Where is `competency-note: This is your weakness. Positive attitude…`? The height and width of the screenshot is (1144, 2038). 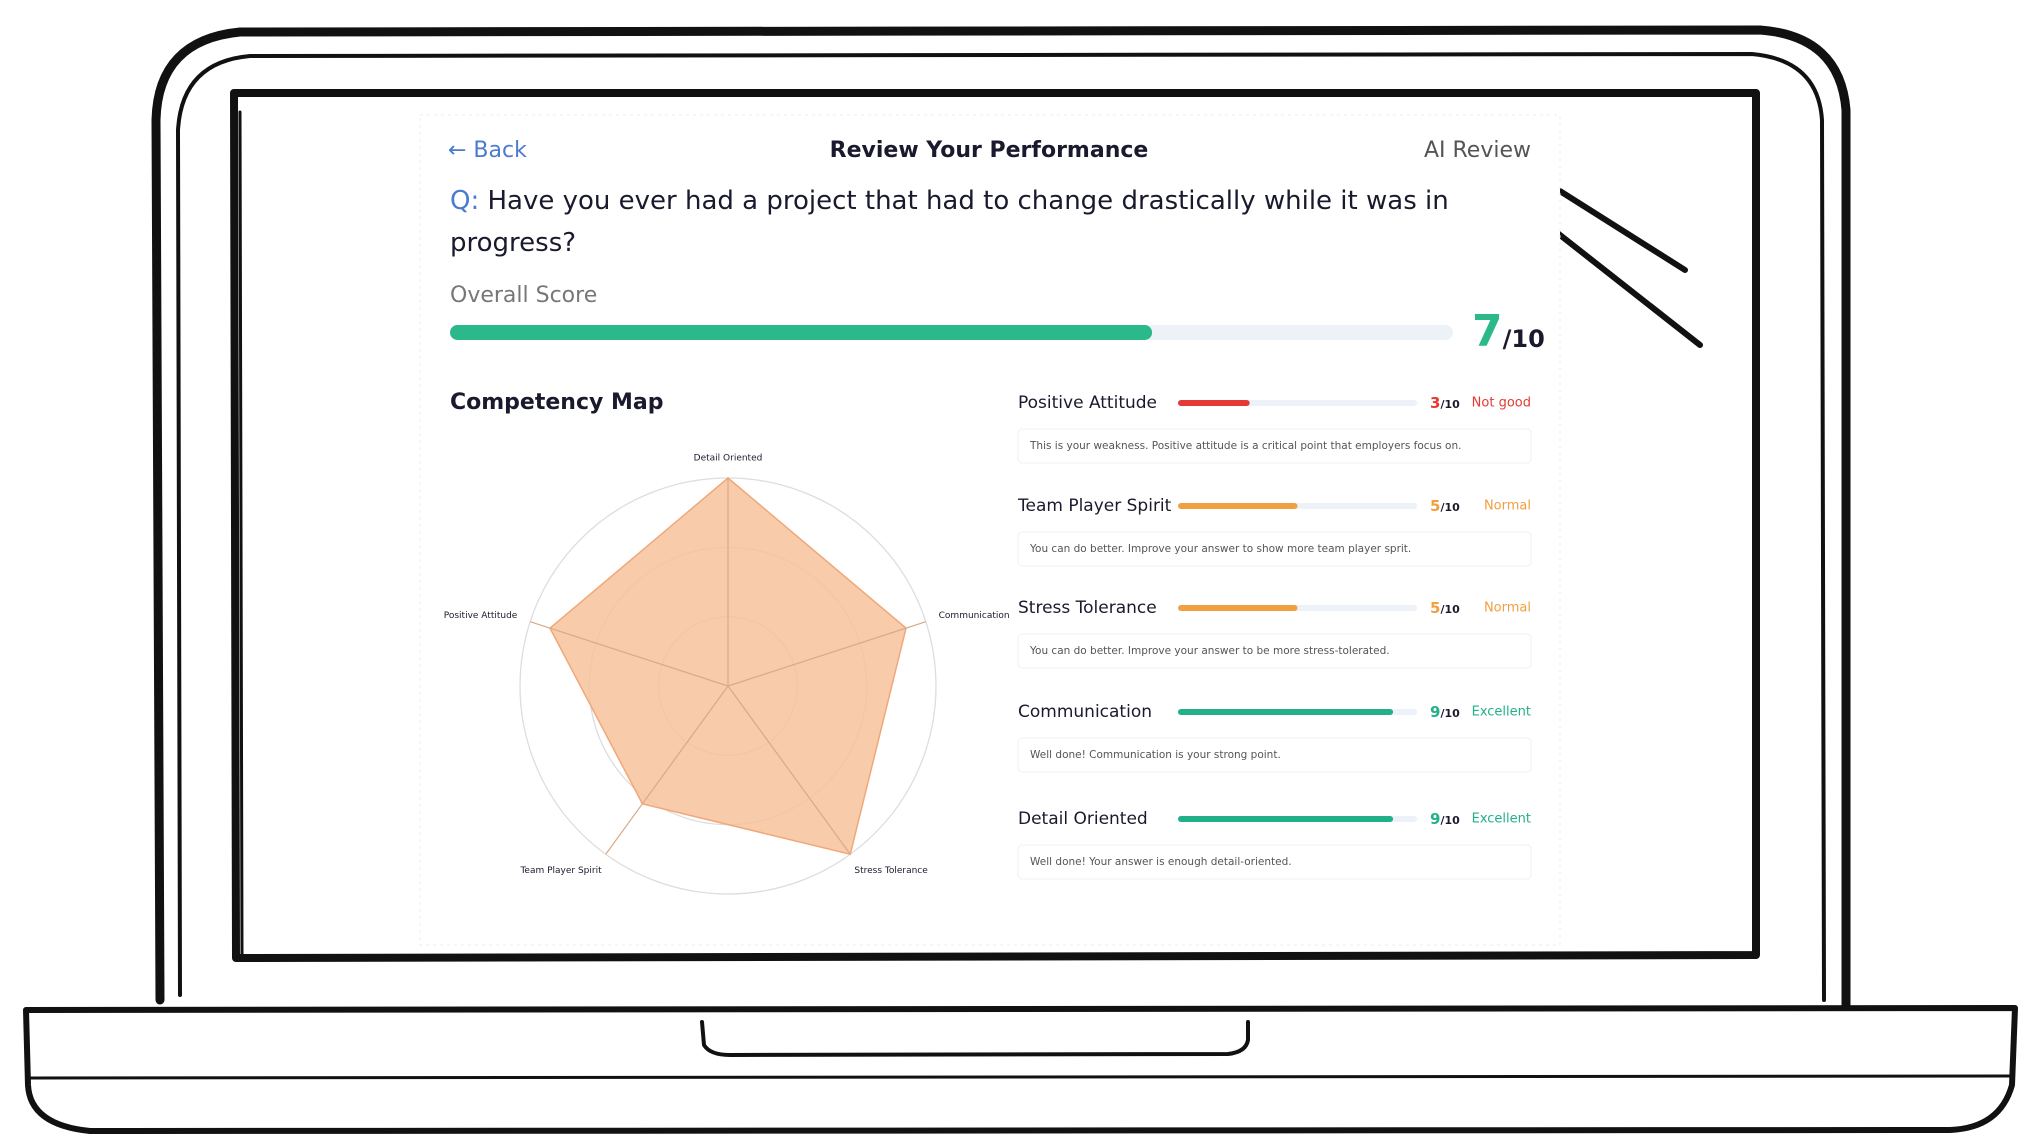
competency-note: This is your weakness. Positive attitude… is located at coordinates (1245, 446).